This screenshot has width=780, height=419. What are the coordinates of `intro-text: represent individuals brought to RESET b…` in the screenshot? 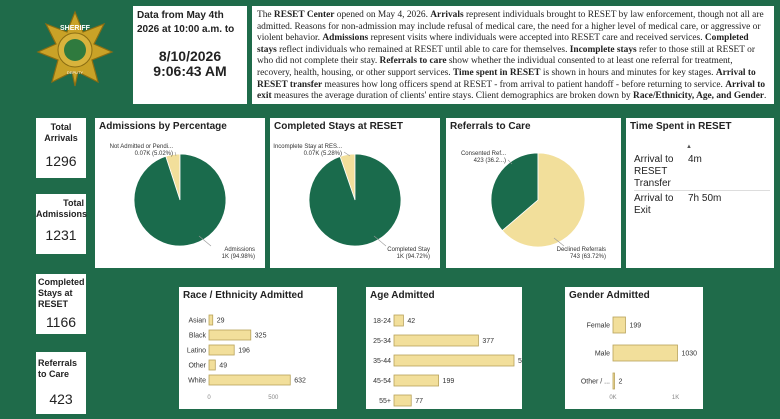 It's located at (510, 27).